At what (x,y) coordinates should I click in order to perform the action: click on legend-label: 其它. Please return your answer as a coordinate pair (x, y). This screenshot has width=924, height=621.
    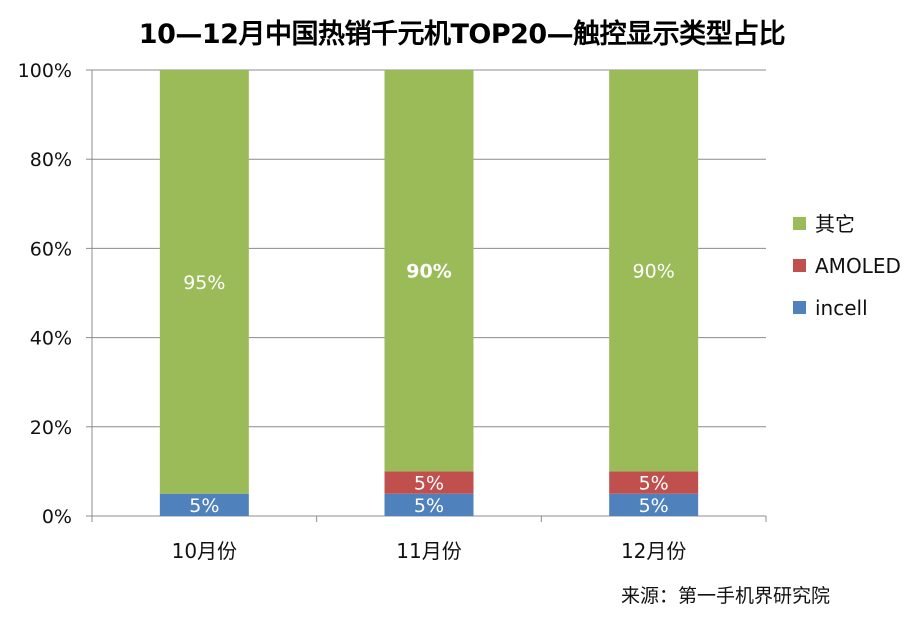
    Looking at the image, I should click on (835, 224).